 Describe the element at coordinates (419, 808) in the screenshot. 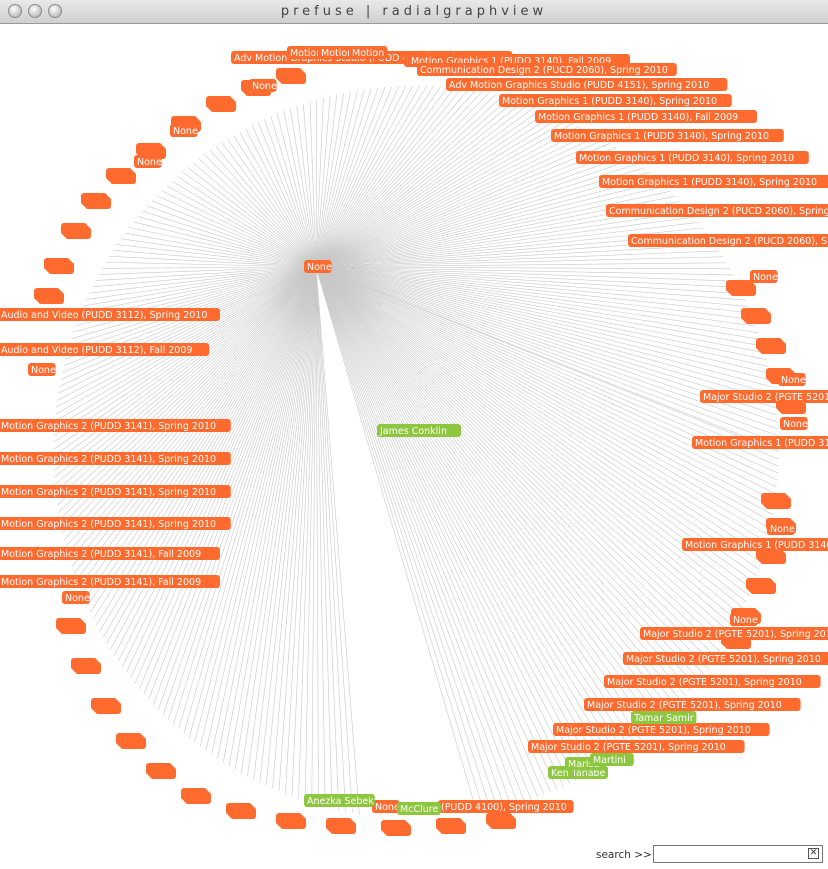

I see `graph-node: McClure` at that location.